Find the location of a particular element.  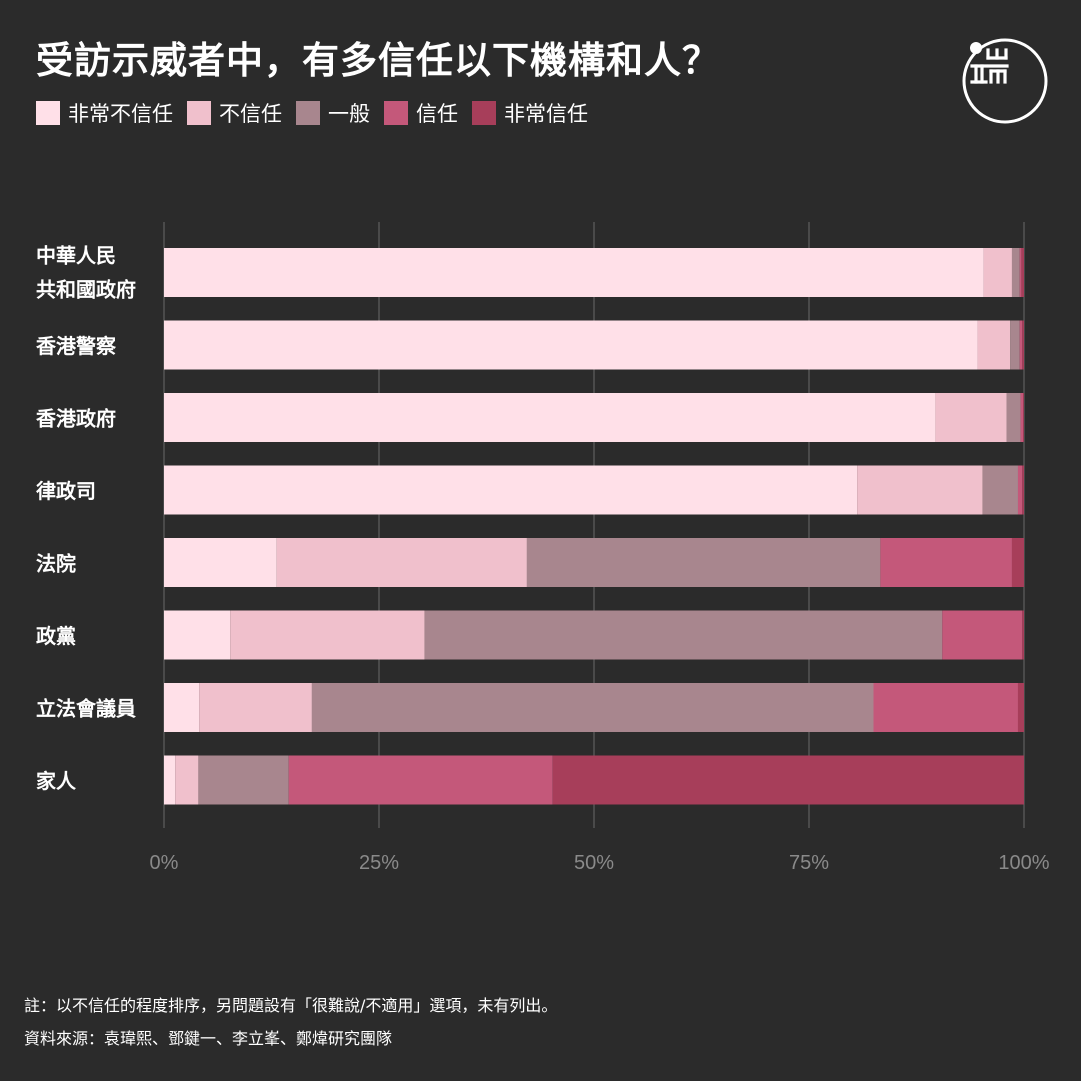

category-label: 法院 is located at coordinates (56, 564).